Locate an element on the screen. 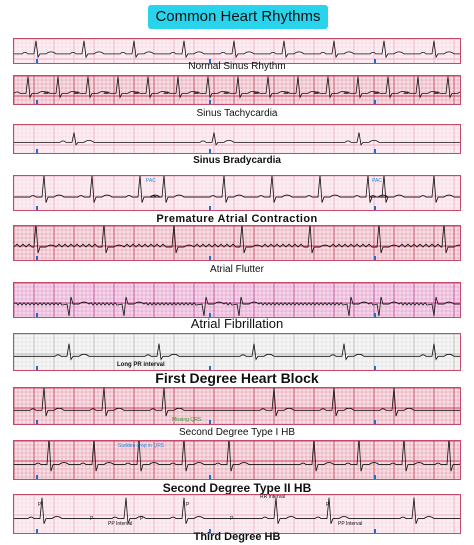 The height and width of the screenshot is (545, 474). ecg-strip-sinus-bradycardia is located at coordinates (237, 139).